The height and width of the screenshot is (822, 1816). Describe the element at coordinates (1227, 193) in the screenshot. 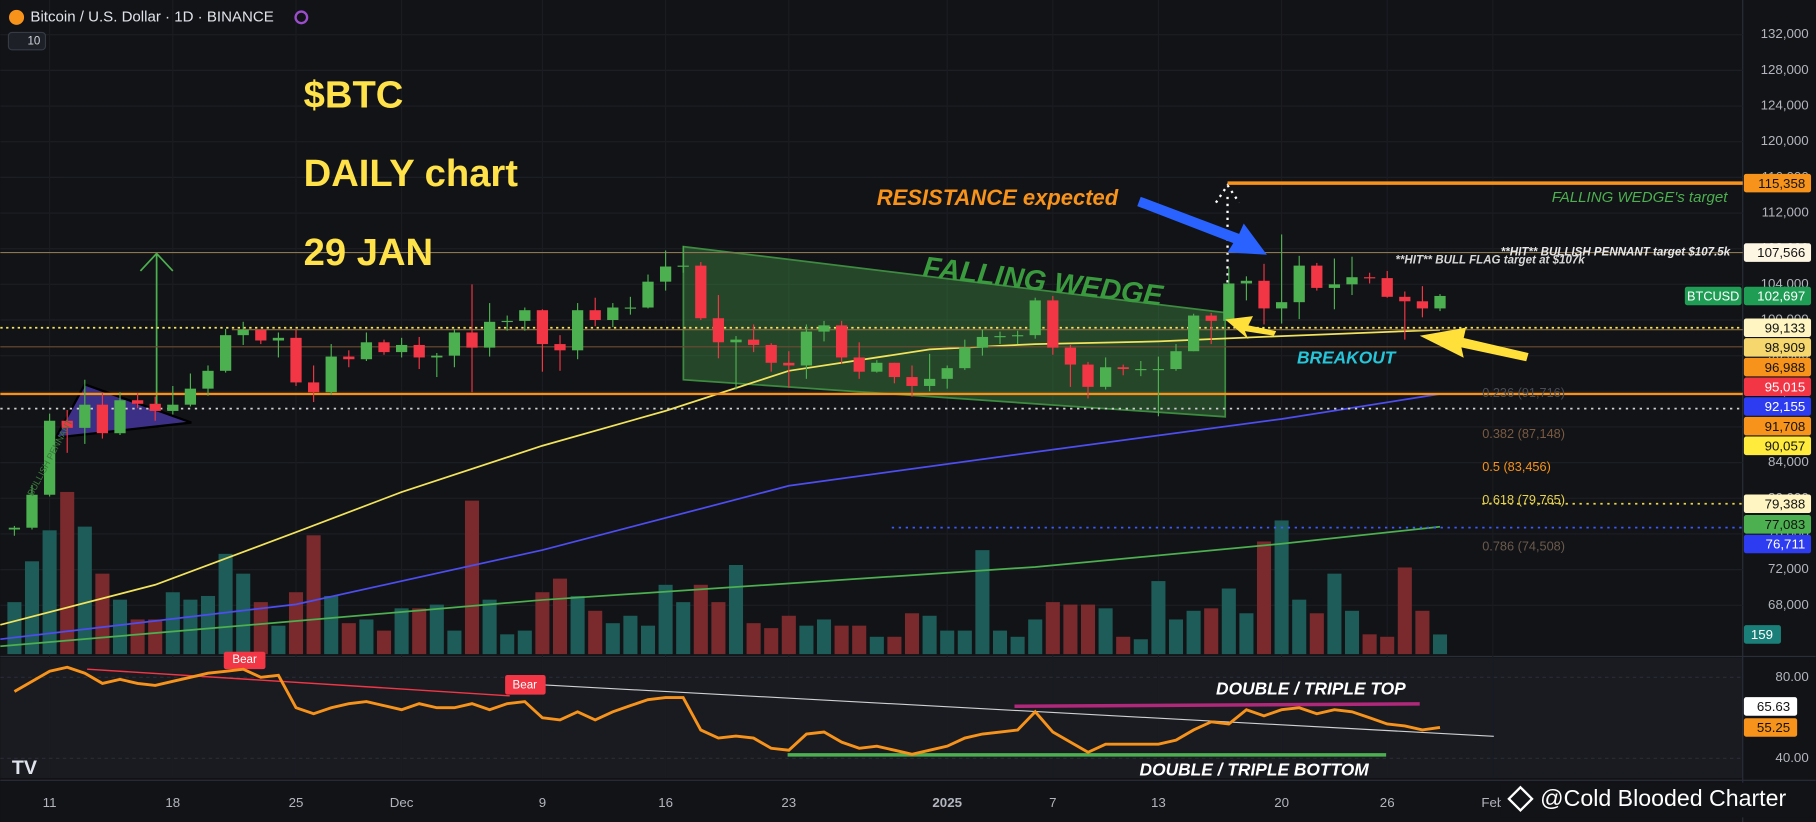

I see `target-dotted-arrow` at that location.